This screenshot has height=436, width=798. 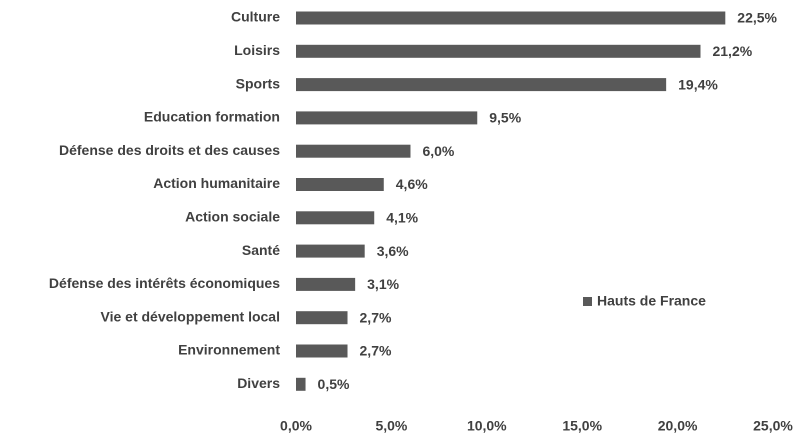 What do you see at coordinates (261, 250) in the screenshot?
I see `y-tick-label: Santé` at bounding box center [261, 250].